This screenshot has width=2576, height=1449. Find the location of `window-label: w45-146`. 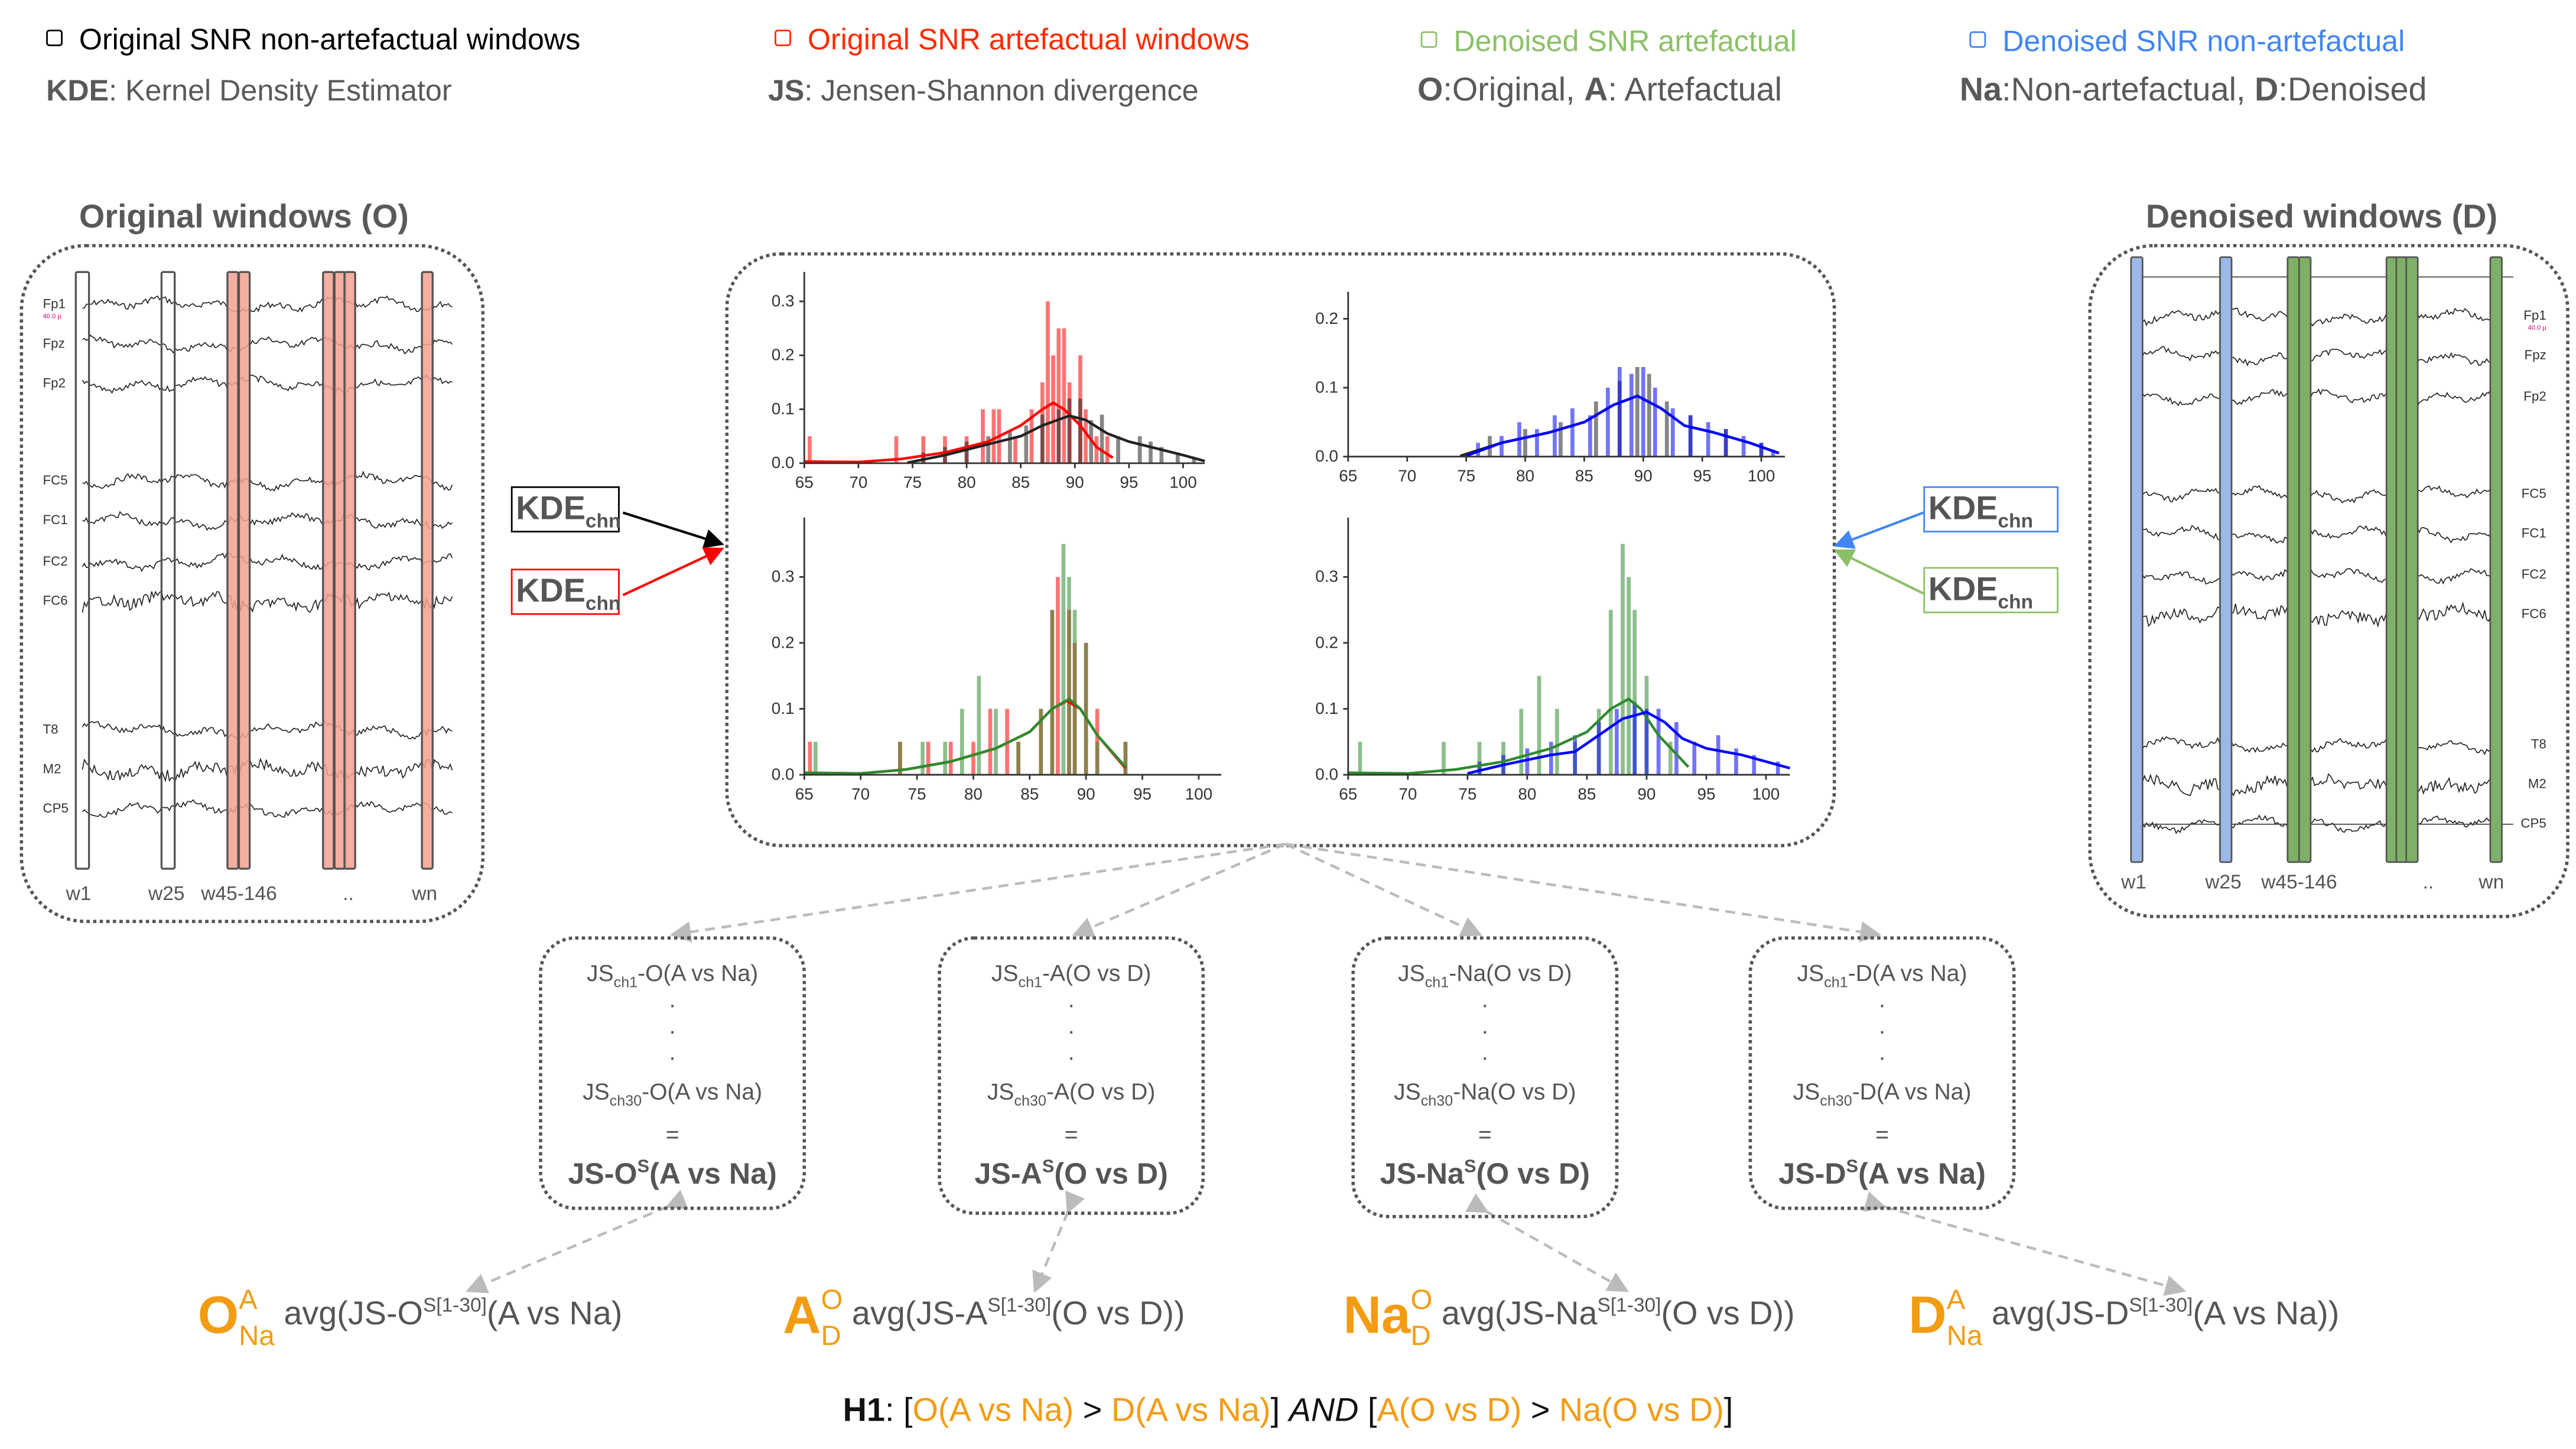

window-label: w45-146 is located at coordinates (2299, 882).